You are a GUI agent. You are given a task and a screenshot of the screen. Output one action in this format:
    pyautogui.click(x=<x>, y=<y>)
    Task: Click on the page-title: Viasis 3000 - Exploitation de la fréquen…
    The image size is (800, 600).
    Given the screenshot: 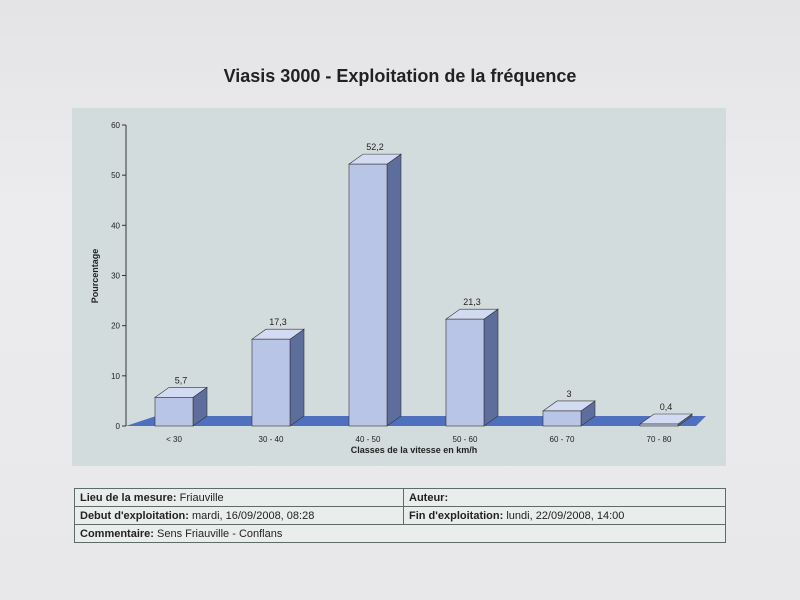 What is the action you would take?
    pyautogui.click(x=400, y=76)
    